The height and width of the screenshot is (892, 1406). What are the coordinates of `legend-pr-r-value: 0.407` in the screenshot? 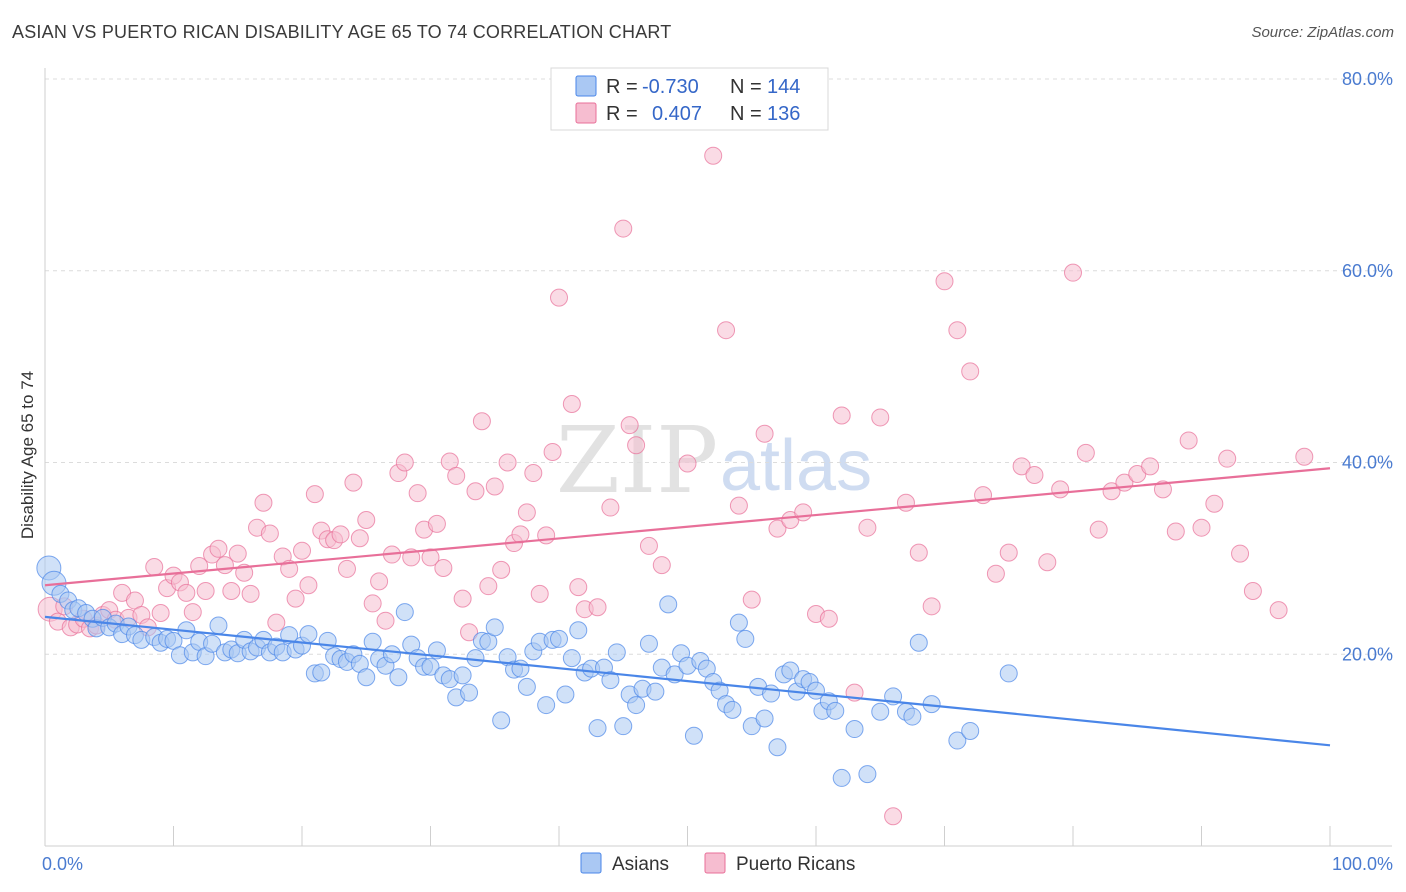 It's located at (677, 114).